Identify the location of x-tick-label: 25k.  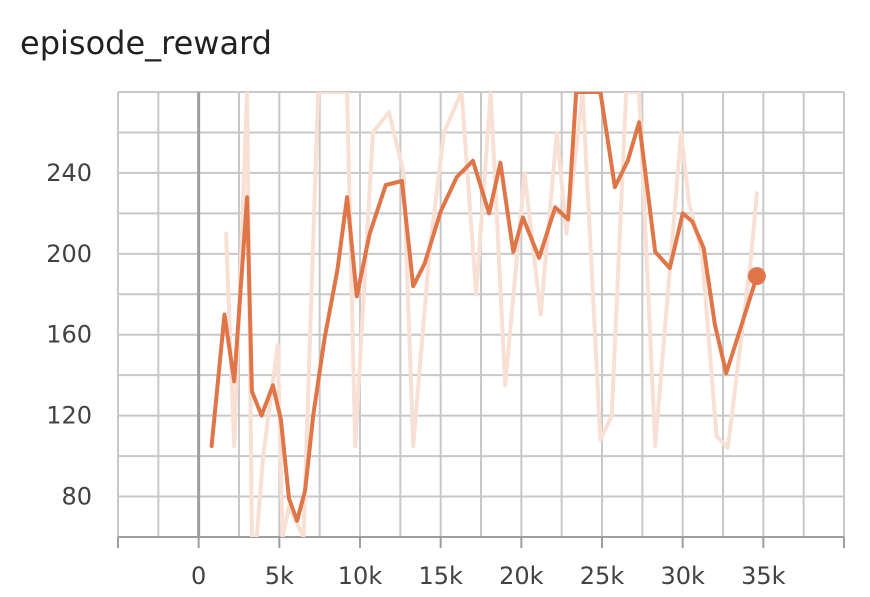
(602, 576).